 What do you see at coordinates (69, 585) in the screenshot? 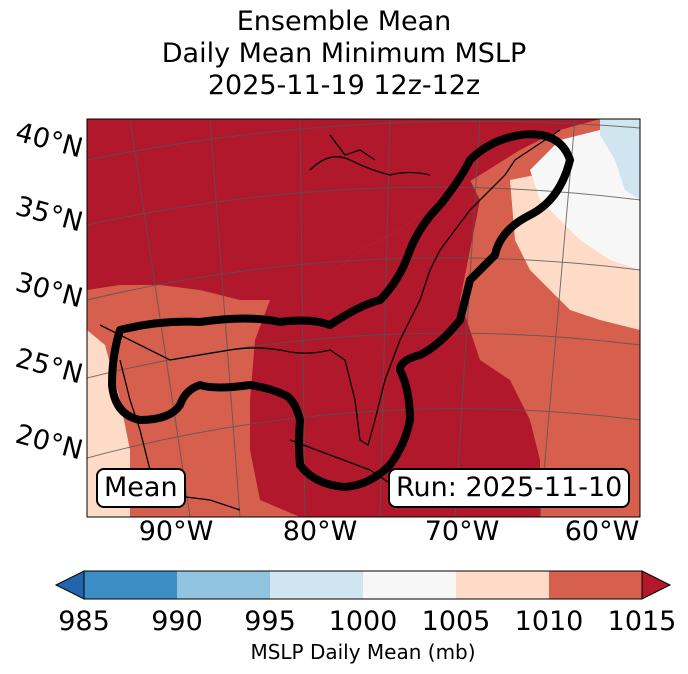
I see `colorbar-under-arrow` at bounding box center [69, 585].